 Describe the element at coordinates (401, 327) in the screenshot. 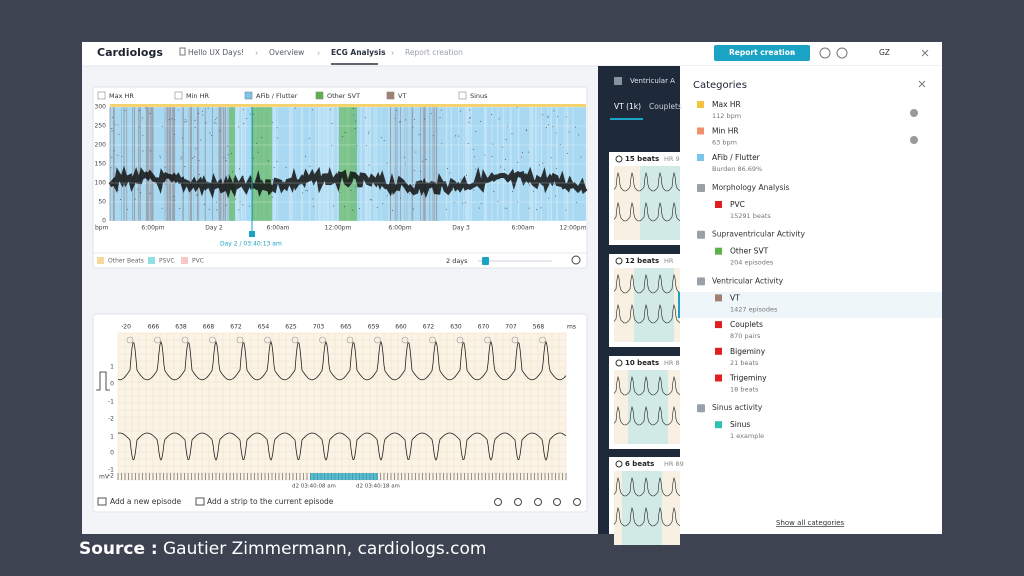

I see `rr-label: 660` at that location.